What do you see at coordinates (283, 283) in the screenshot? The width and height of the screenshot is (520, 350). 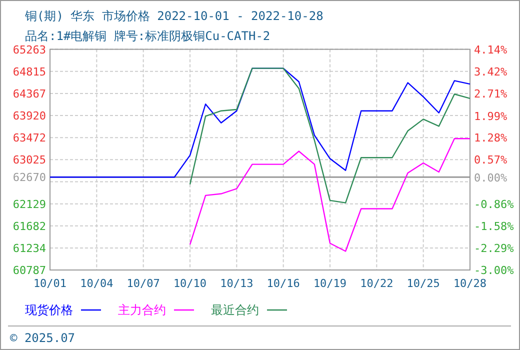 I see `x-tick-label: 10/16` at bounding box center [283, 283].